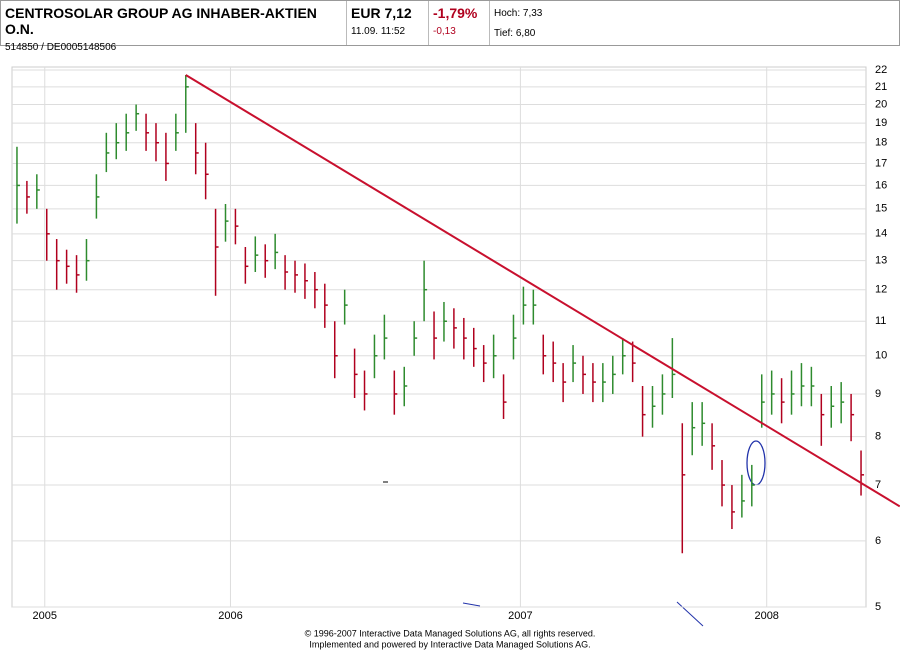 The height and width of the screenshot is (650, 900). What do you see at coordinates (881, 209) in the screenshot?
I see `y-tick-label: 15` at bounding box center [881, 209].